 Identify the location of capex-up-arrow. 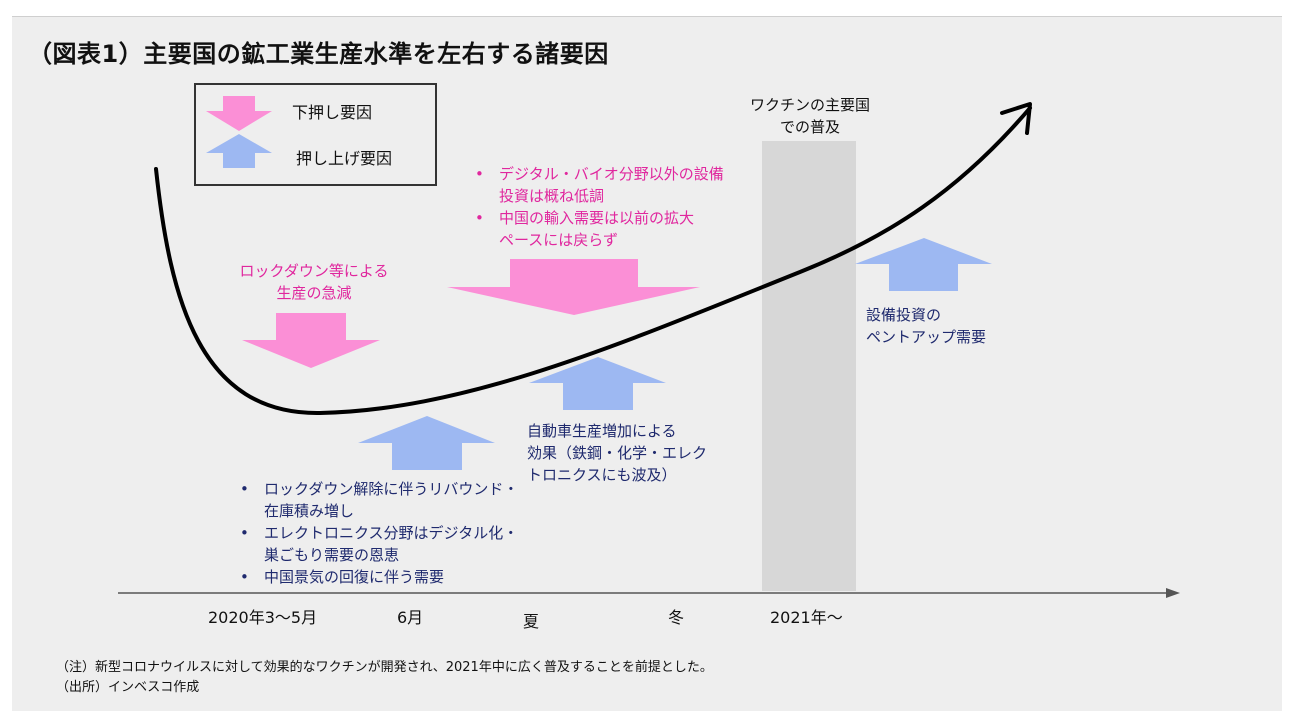
(923, 264).